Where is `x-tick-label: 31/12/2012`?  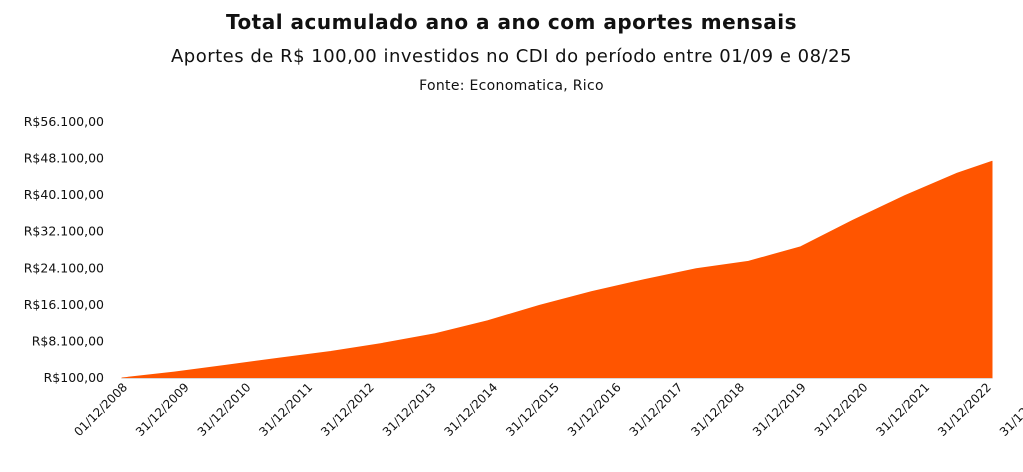 x-tick-label: 31/12/2012 is located at coordinates (347, 409).